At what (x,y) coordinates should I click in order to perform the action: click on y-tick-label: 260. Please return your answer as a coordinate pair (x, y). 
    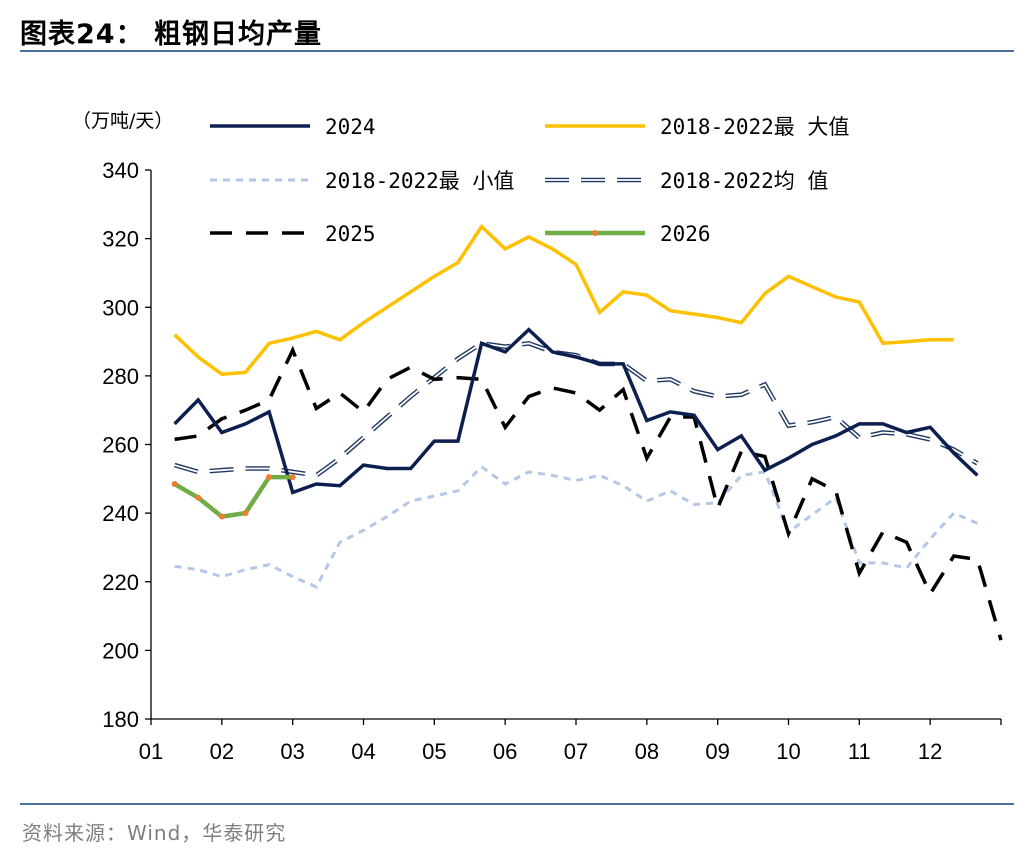
    Looking at the image, I should click on (120, 445).